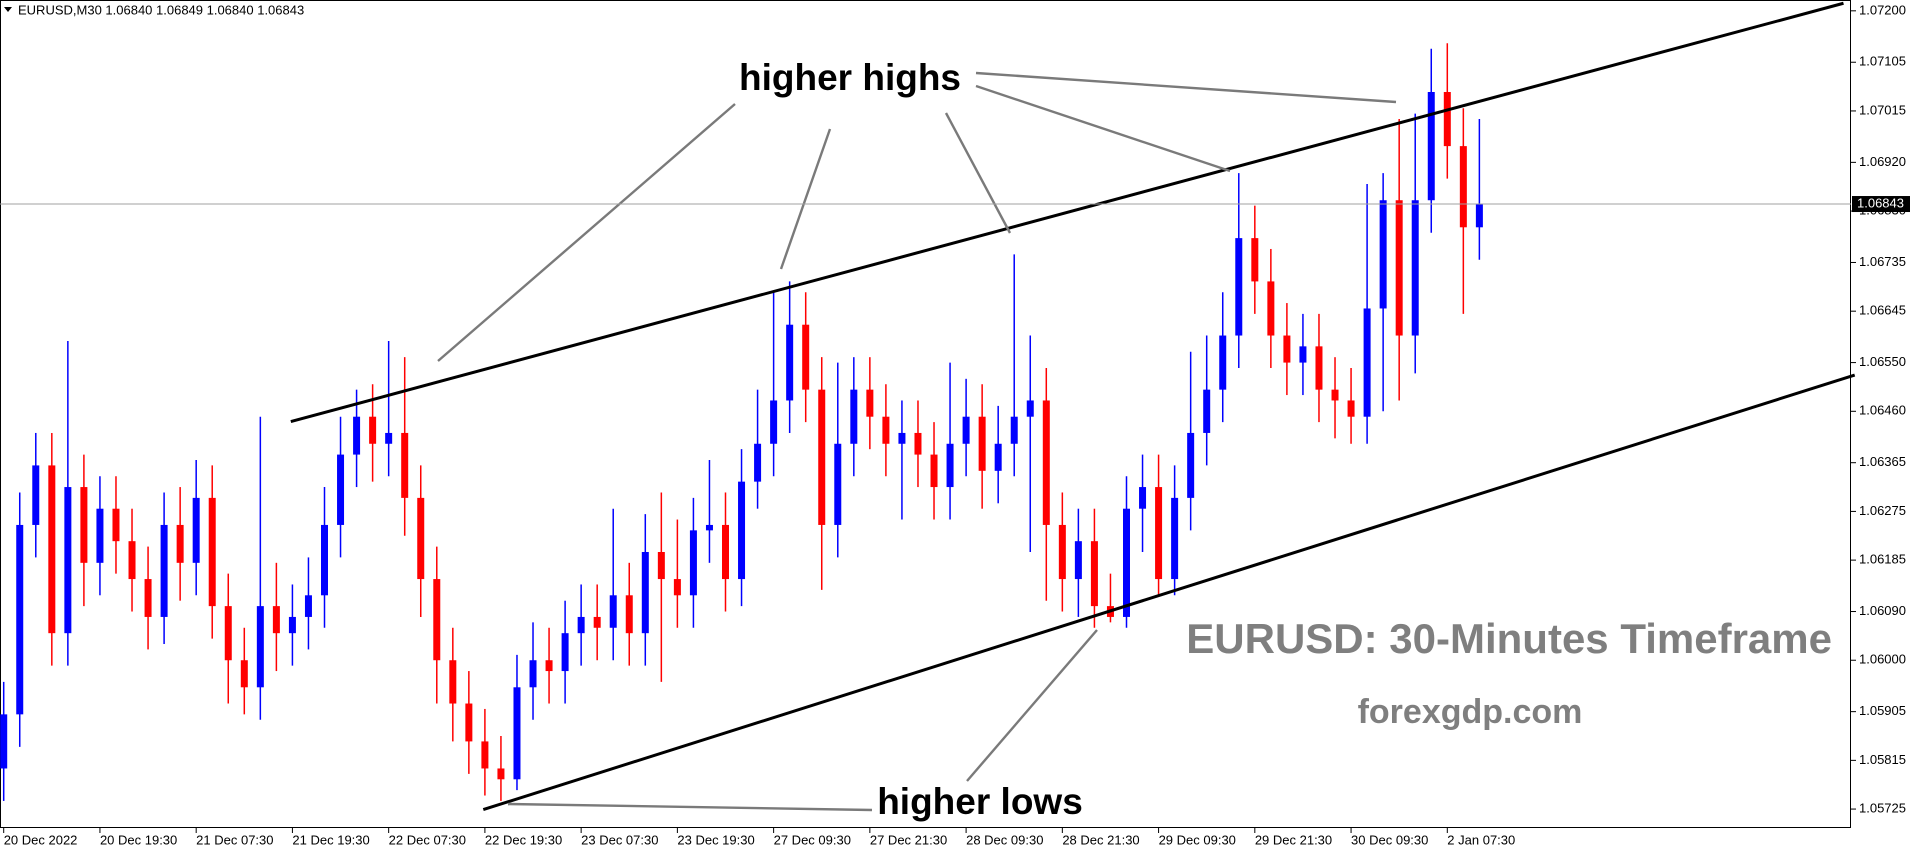 This screenshot has height=850, width=1916. I want to click on x-tick-label: 27 Dec 09:30, so click(812, 839).